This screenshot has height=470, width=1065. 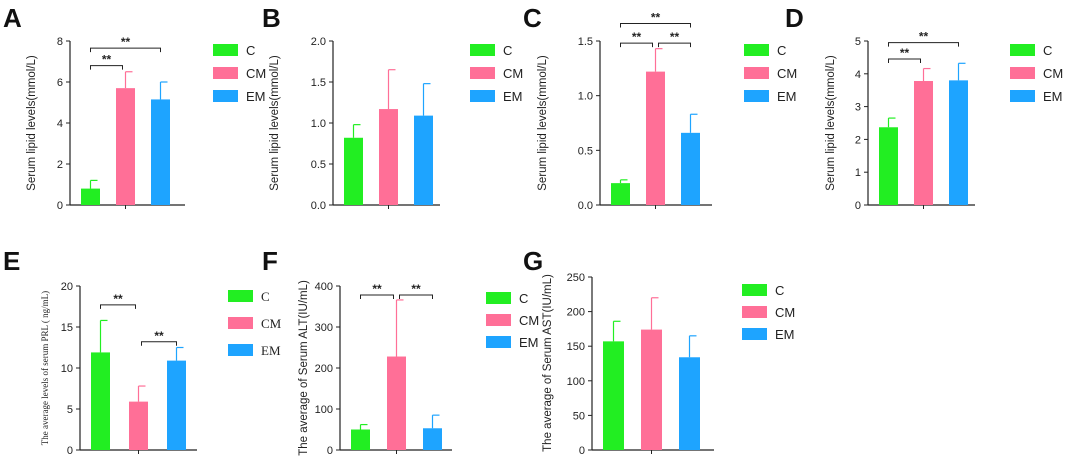 What do you see at coordinates (585, 42) in the screenshot?
I see `y-tick-label: 1.5` at bounding box center [585, 42].